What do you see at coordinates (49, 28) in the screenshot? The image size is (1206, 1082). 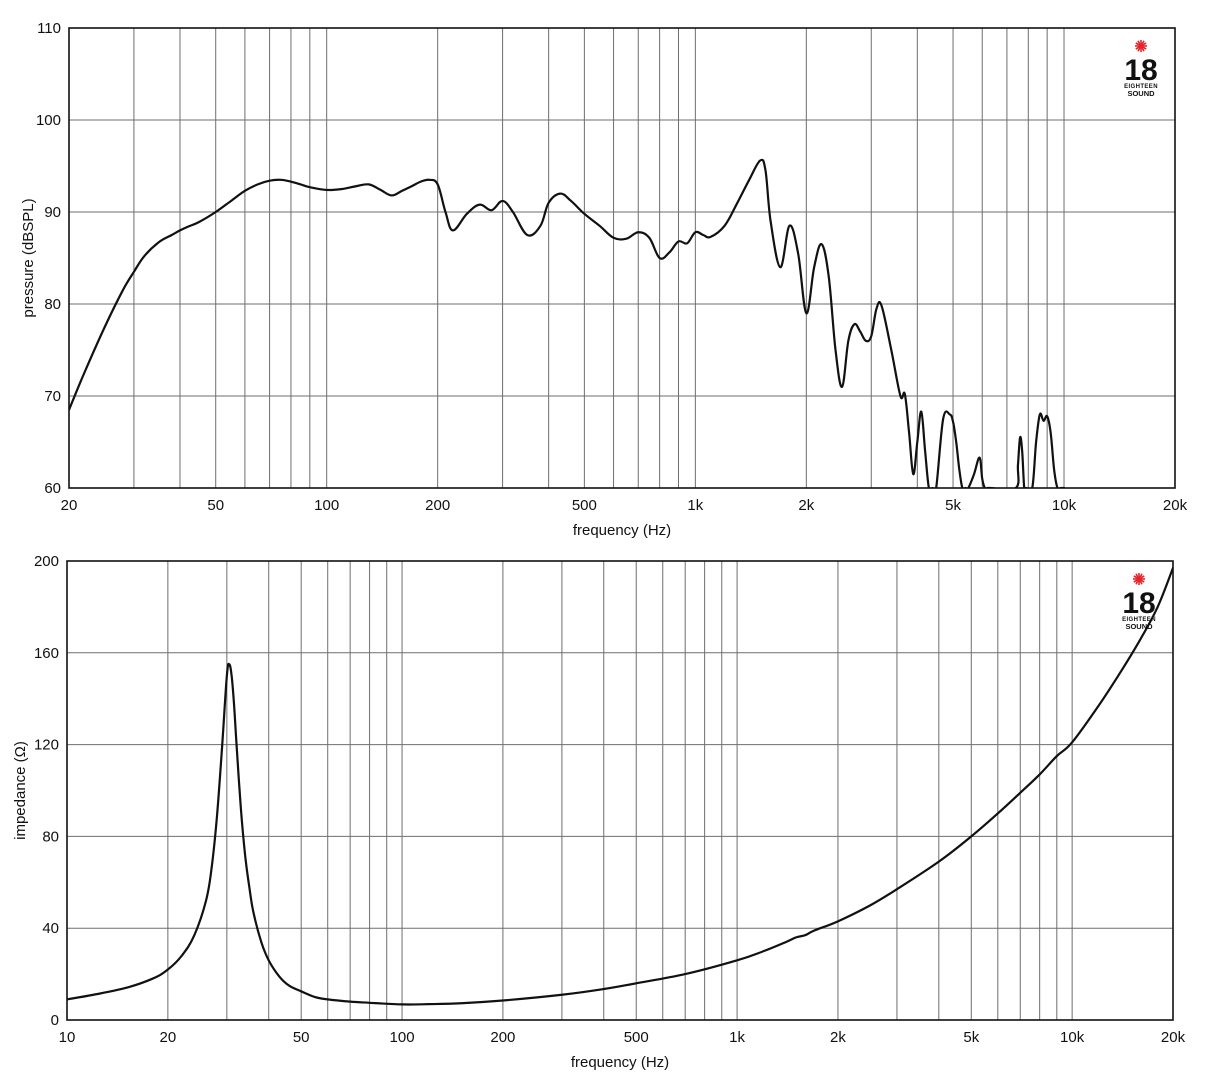 I see `y-tick-label: 110` at bounding box center [49, 28].